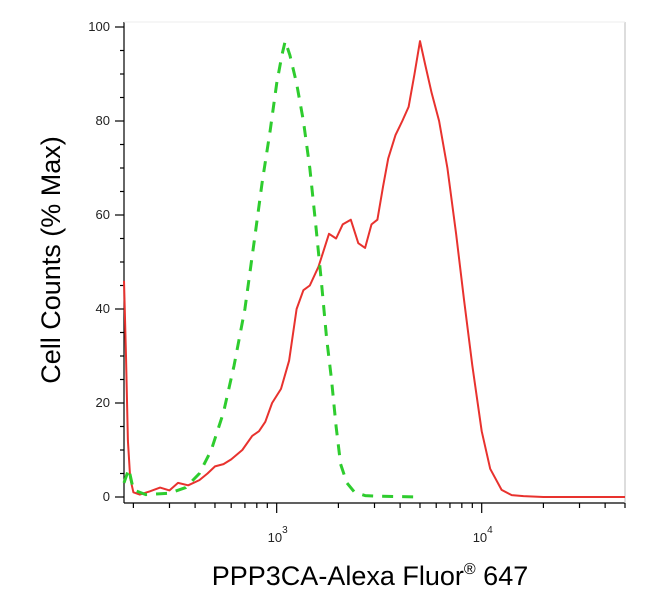 Image resolution: width=650 pixels, height=597 pixels. What do you see at coordinates (379, 524) in the screenshot?
I see `x-axis-ticks: 103104105` at bounding box center [379, 524].